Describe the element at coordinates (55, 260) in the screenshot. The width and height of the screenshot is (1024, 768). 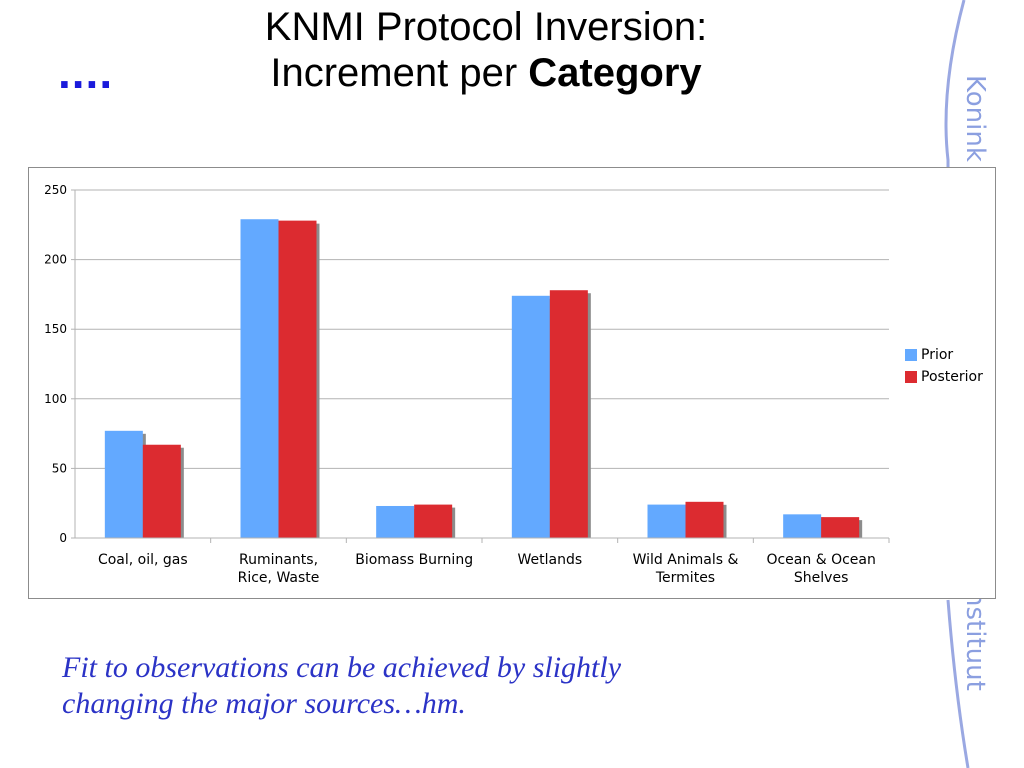
I see `y-tick-label: 200` at that location.